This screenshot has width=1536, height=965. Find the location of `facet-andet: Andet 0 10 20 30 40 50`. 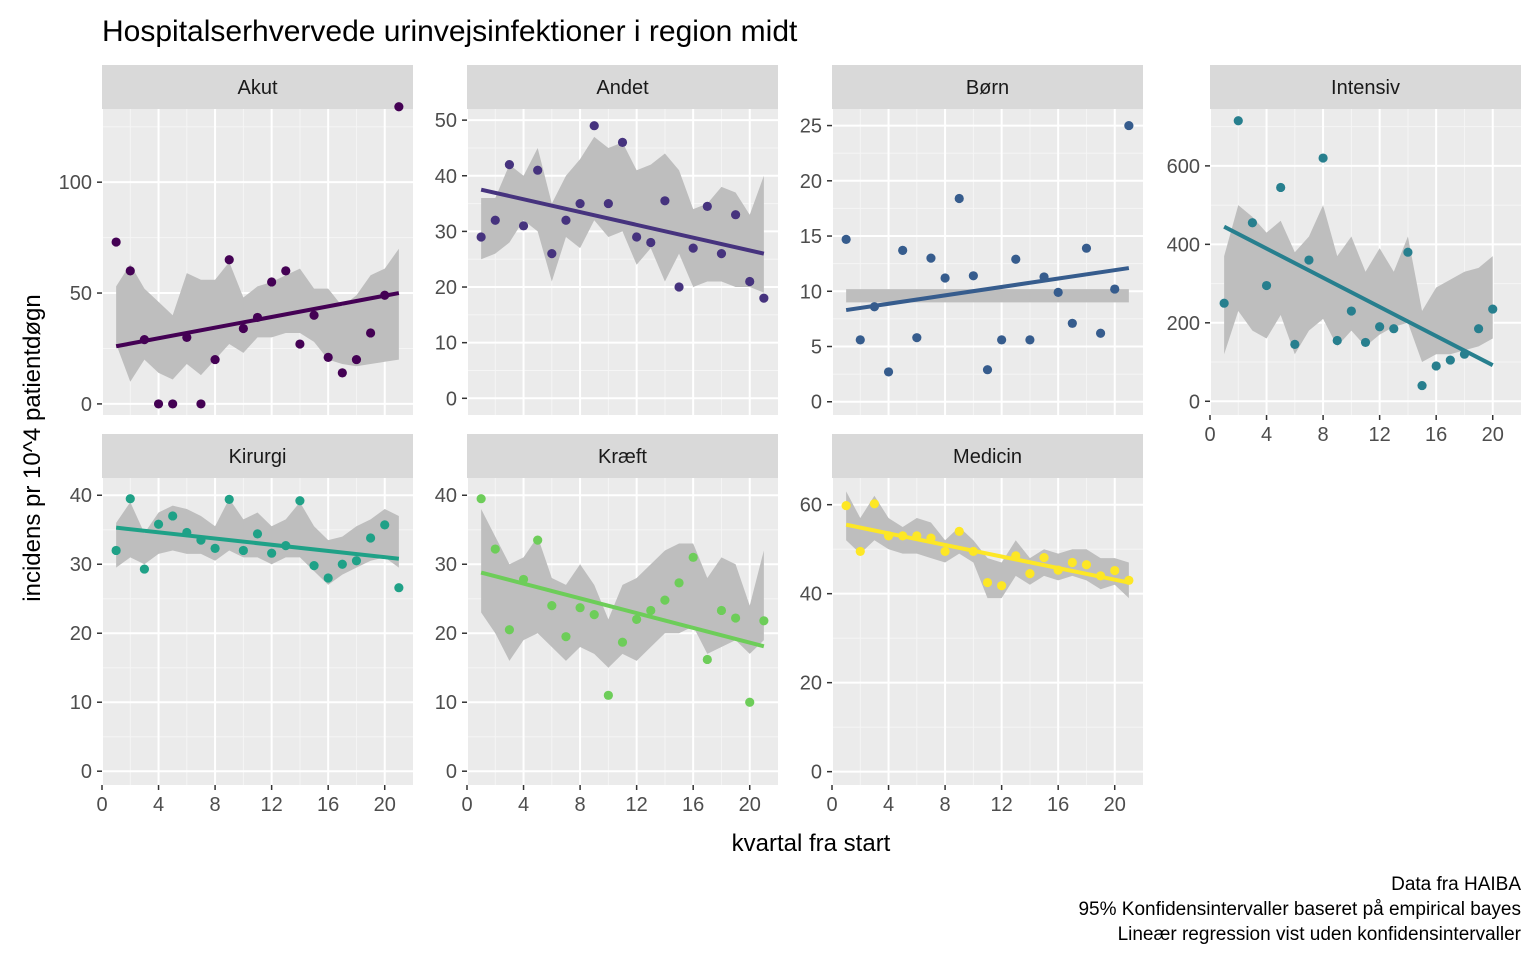

facet-andet: Andet 0 10 20 30 40 50 is located at coordinates (606, 240).